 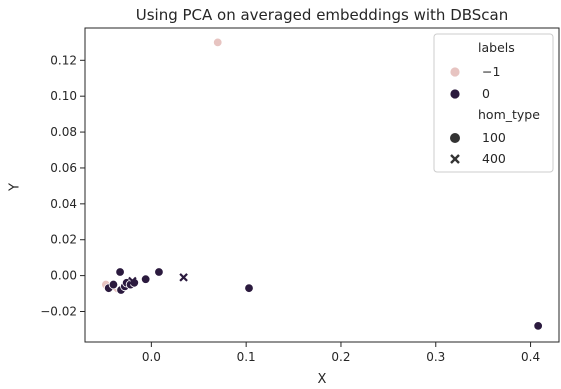 I want to click on legend-label-hom-400: 400, so click(x=494, y=158).